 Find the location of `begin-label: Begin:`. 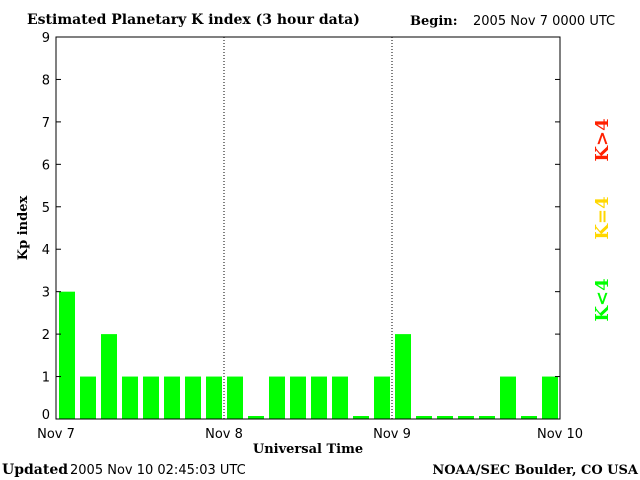

begin-label: Begin: is located at coordinates (434, 21).